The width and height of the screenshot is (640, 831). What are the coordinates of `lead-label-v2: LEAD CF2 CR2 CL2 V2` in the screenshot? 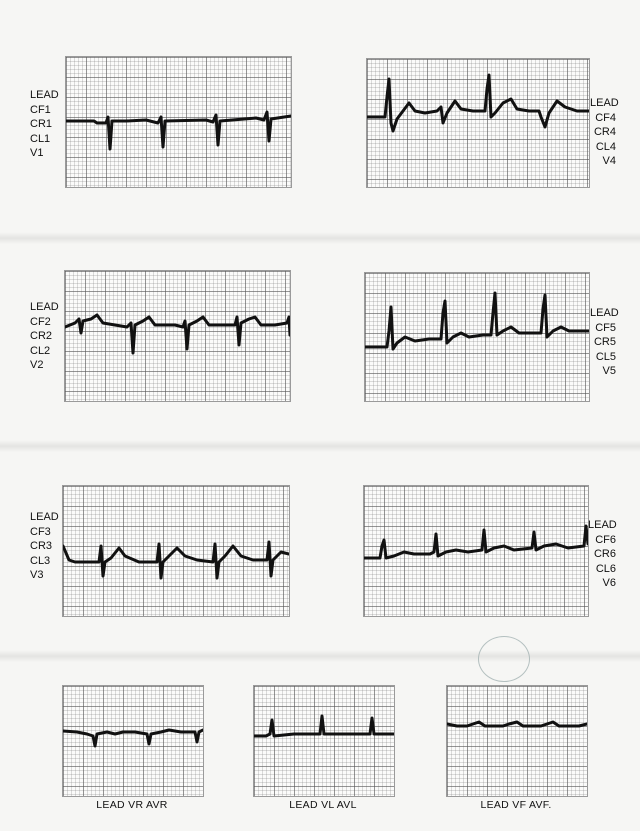 It's located at (44, 336).